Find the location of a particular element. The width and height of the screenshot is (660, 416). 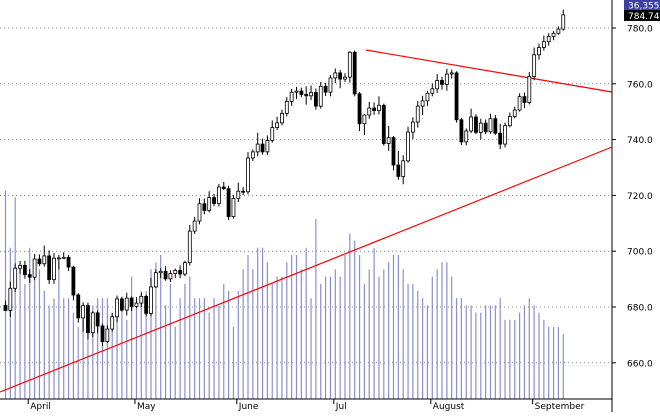

last-price-box is located at coordinates (642, 15).